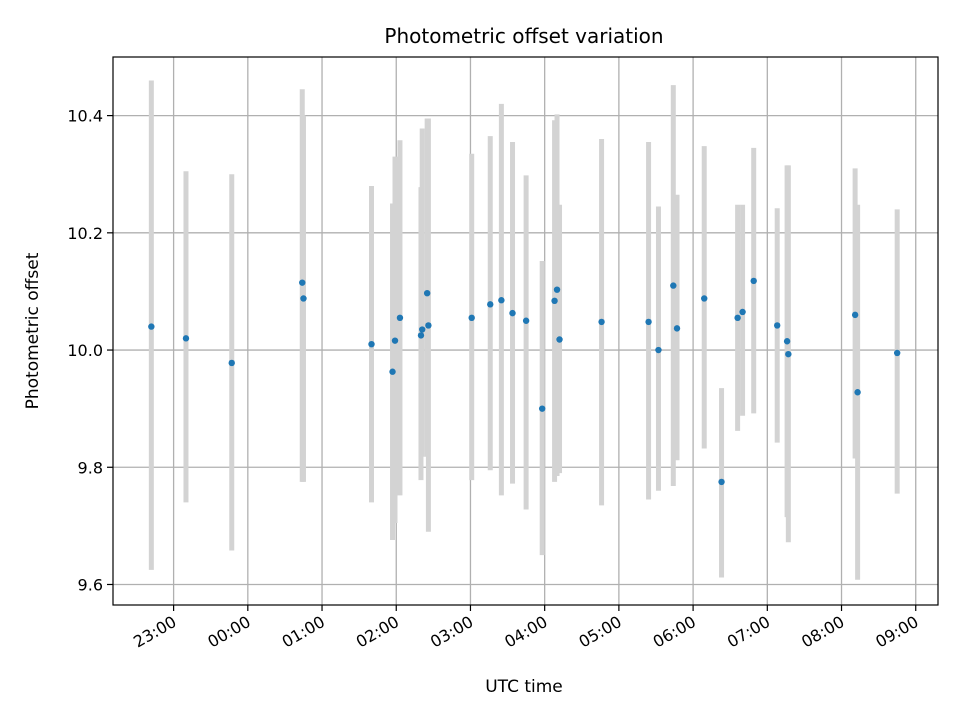 This screenshot has width=960, height=720. What do you see at coordinates (85, 116) in the screenshot?
I see `y-tick-label: 10.4` at bounding box center [85, 116].